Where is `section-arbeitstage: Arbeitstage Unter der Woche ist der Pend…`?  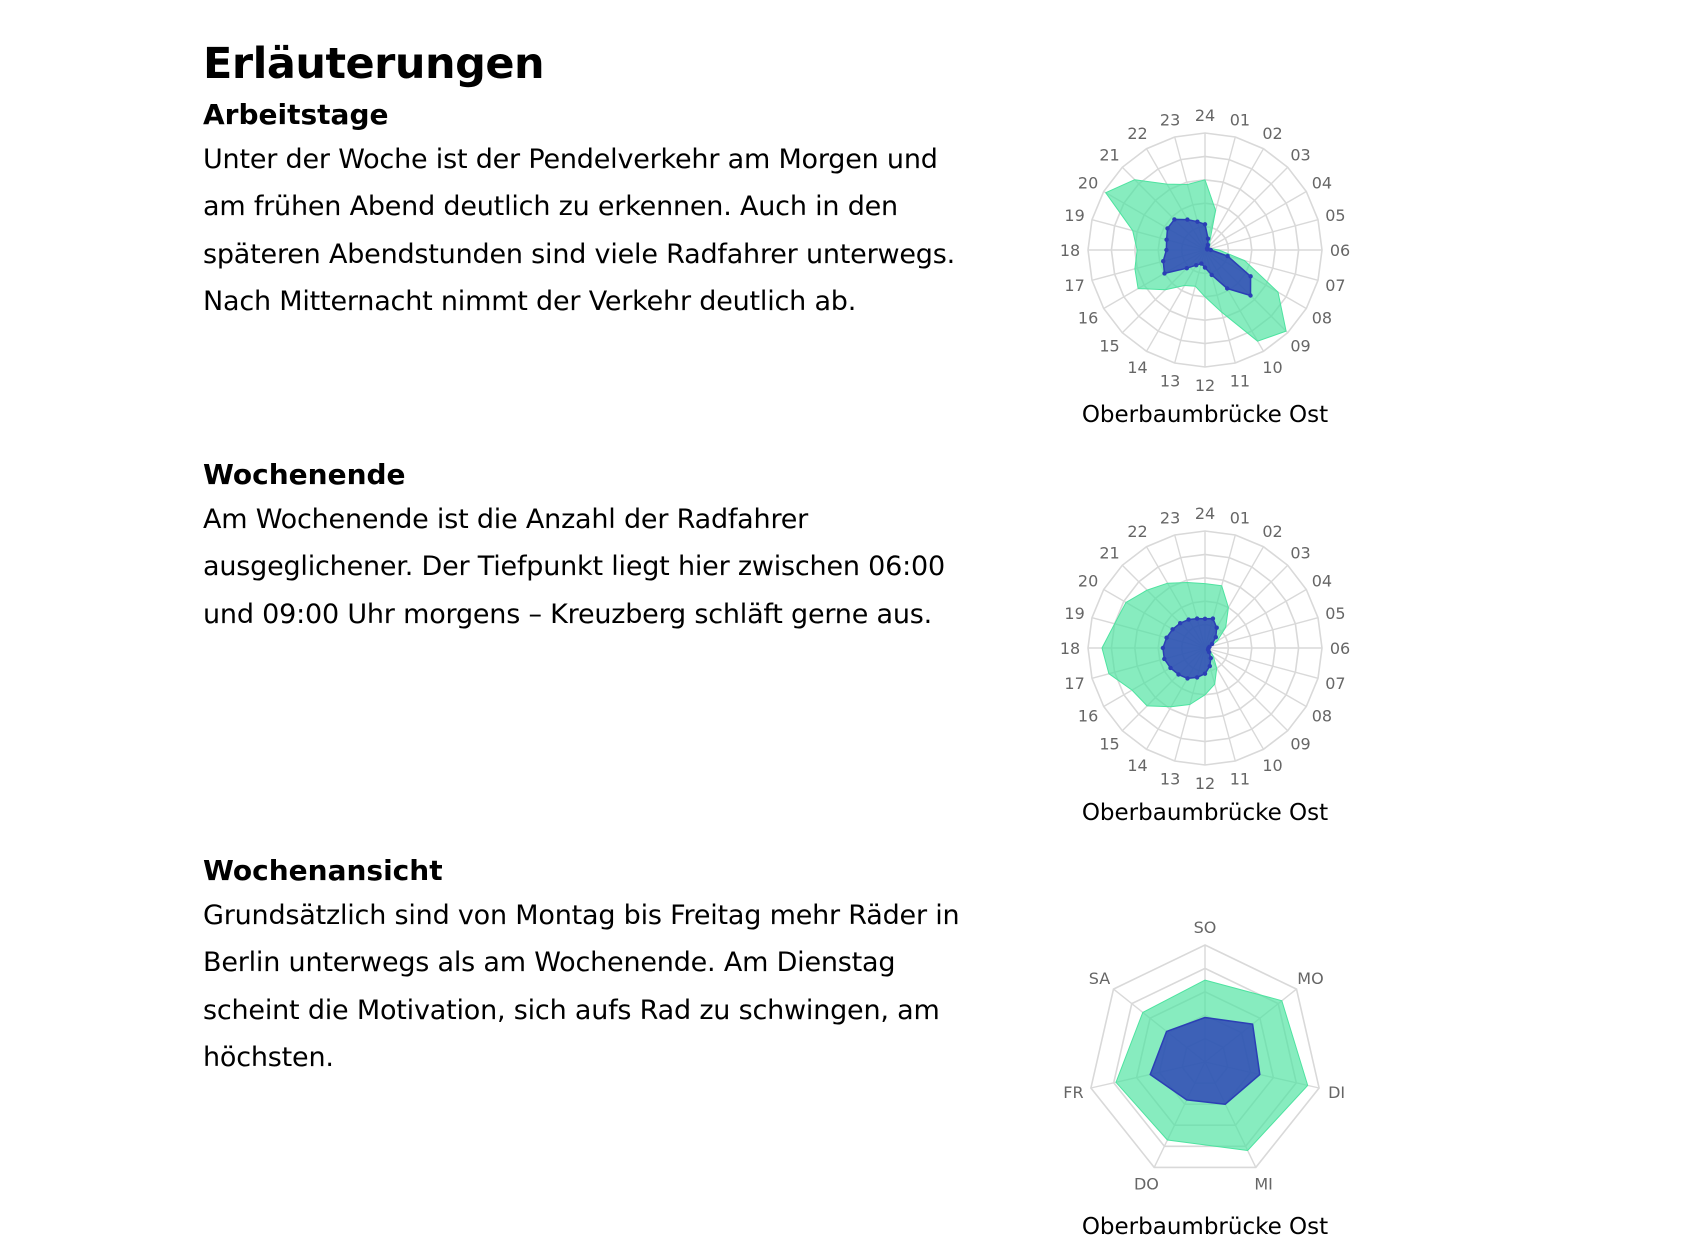 section-arbeitstage: Arbeitstage Unter der Woche ist der Pend… is located at coordinates (593, 211).